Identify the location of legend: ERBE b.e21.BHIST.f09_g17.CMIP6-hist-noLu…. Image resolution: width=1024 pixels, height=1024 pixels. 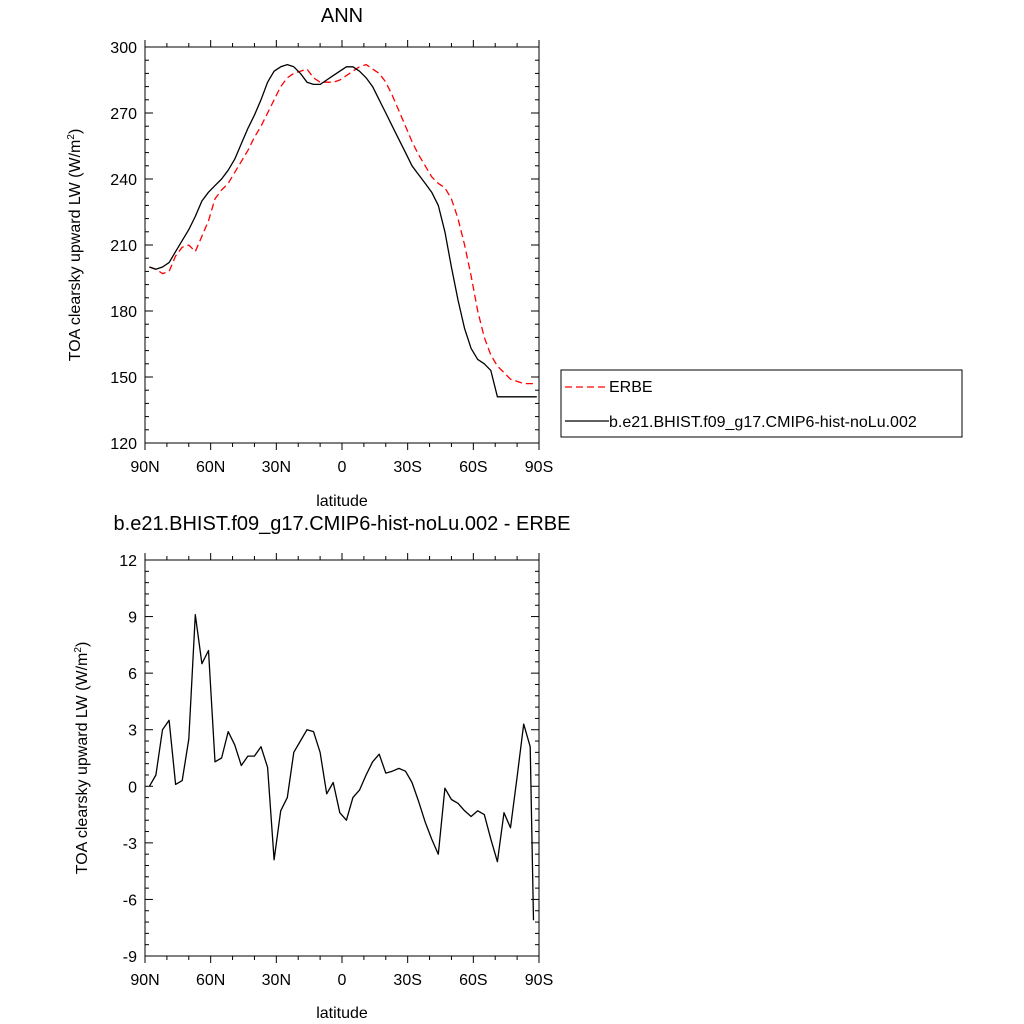
(761, 403).